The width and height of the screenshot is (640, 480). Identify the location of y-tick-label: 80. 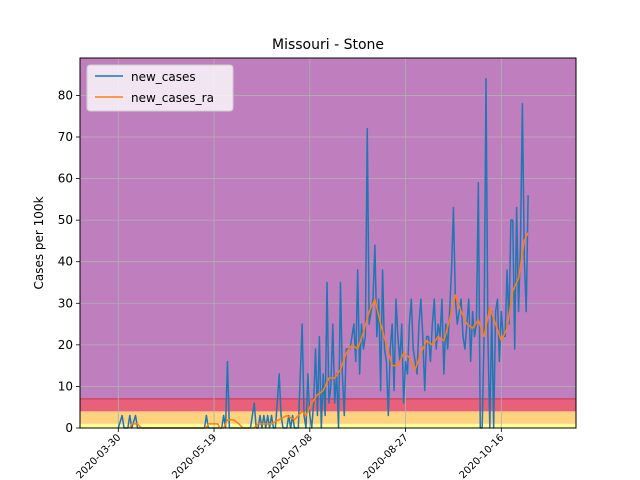
(65, 95).